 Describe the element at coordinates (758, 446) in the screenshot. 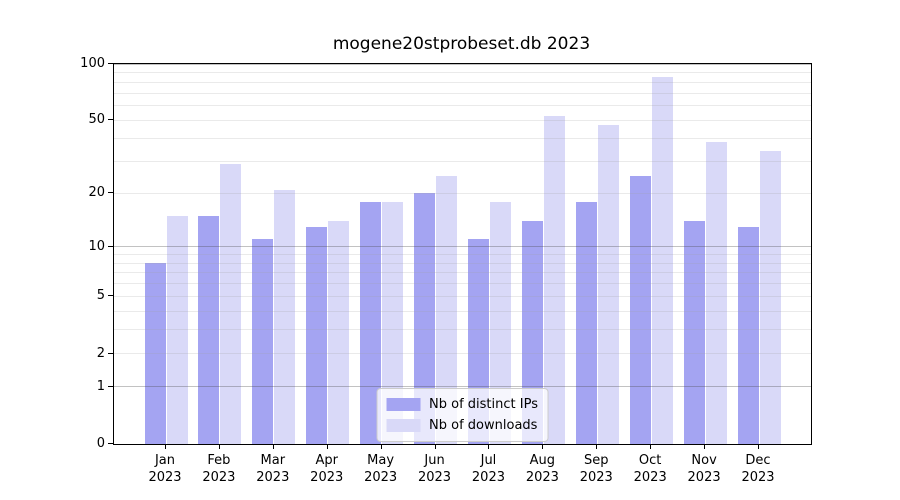

I see `xtick-mark-dec` at that location.